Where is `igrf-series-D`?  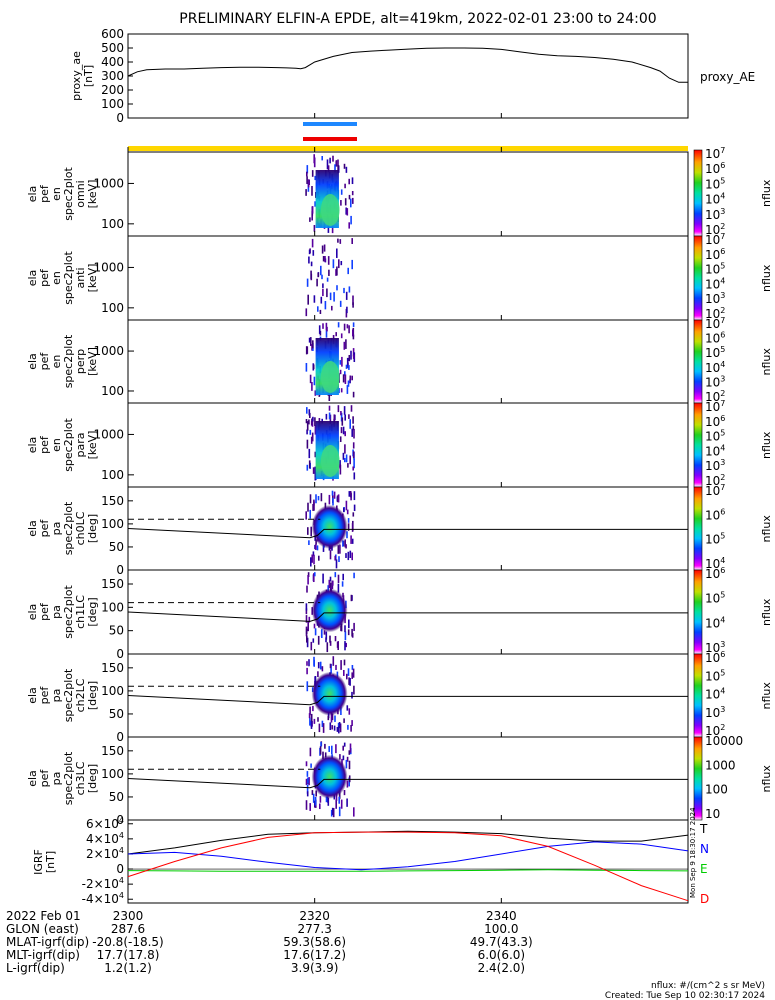
igrf-series-D is located at coordinates (408, 866).